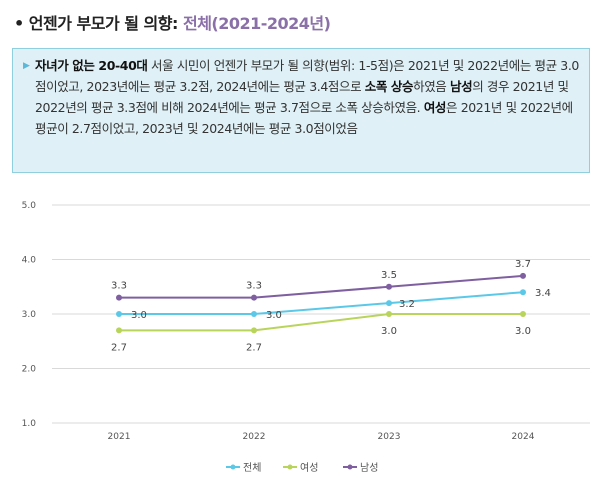 The width and height of the screenshot is (606, 488). Describe the element at coordinates (321, 322) in the screenshot. I see `series-line-여성` at that location.